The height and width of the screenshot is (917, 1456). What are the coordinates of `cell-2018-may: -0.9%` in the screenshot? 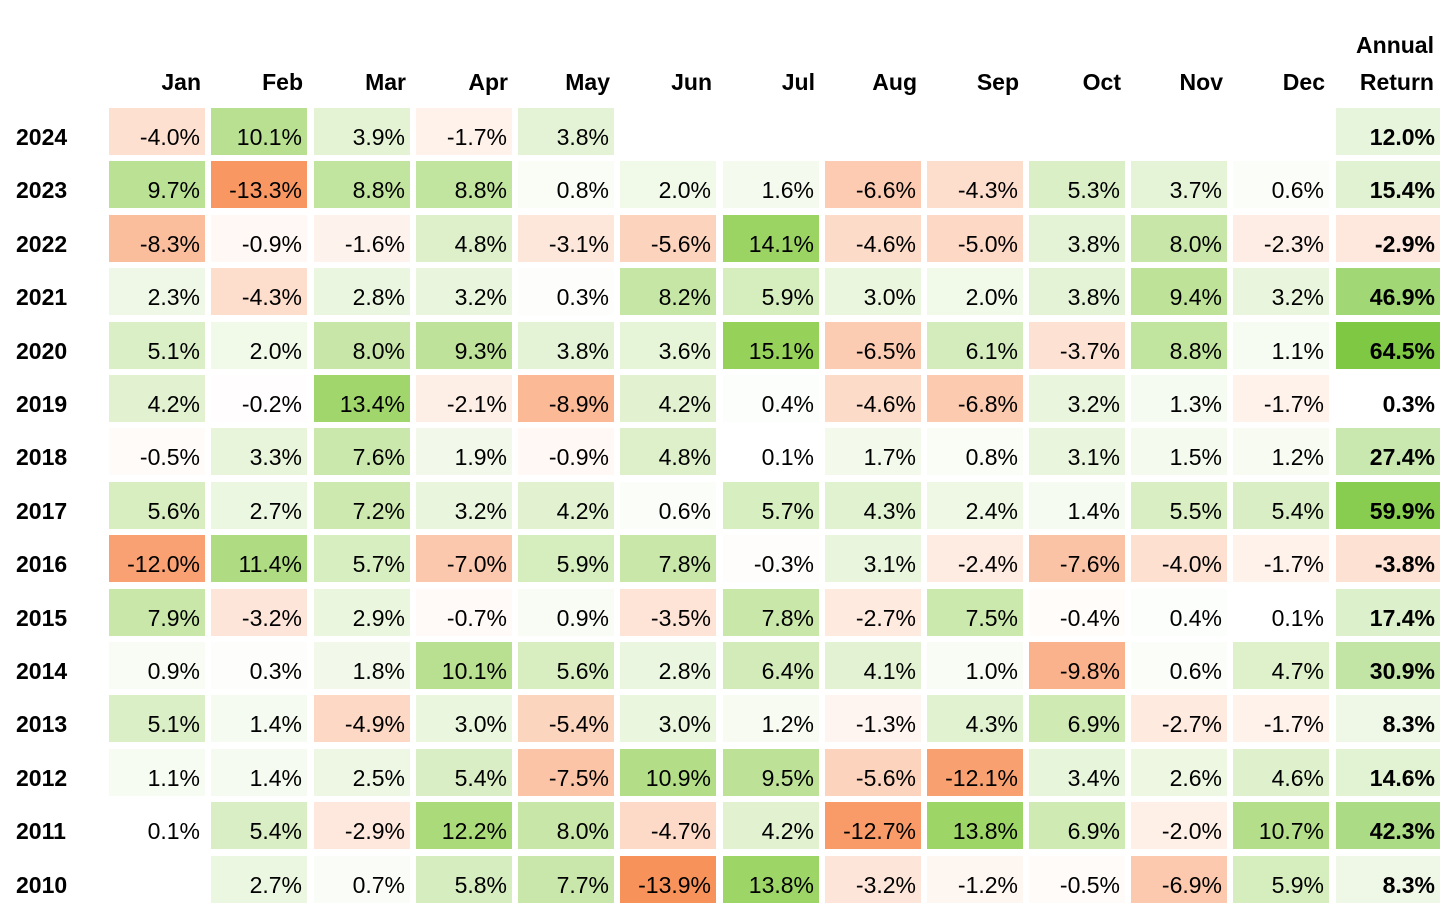 It's located at (566, 451).